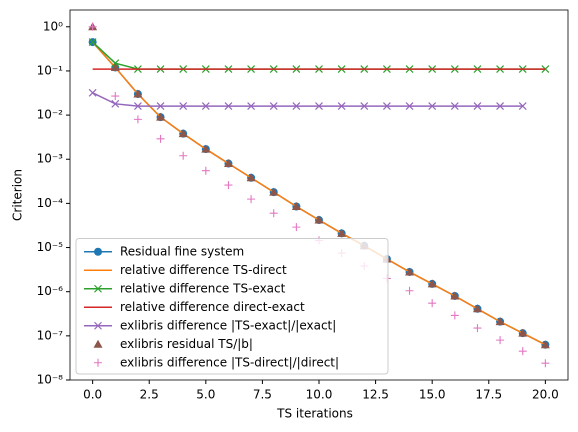 This screenshot has width=578, height=432. Describe the element at coordinates (149, 395) in the screenshot. I see `x-tick-label: 2.5` at that location.